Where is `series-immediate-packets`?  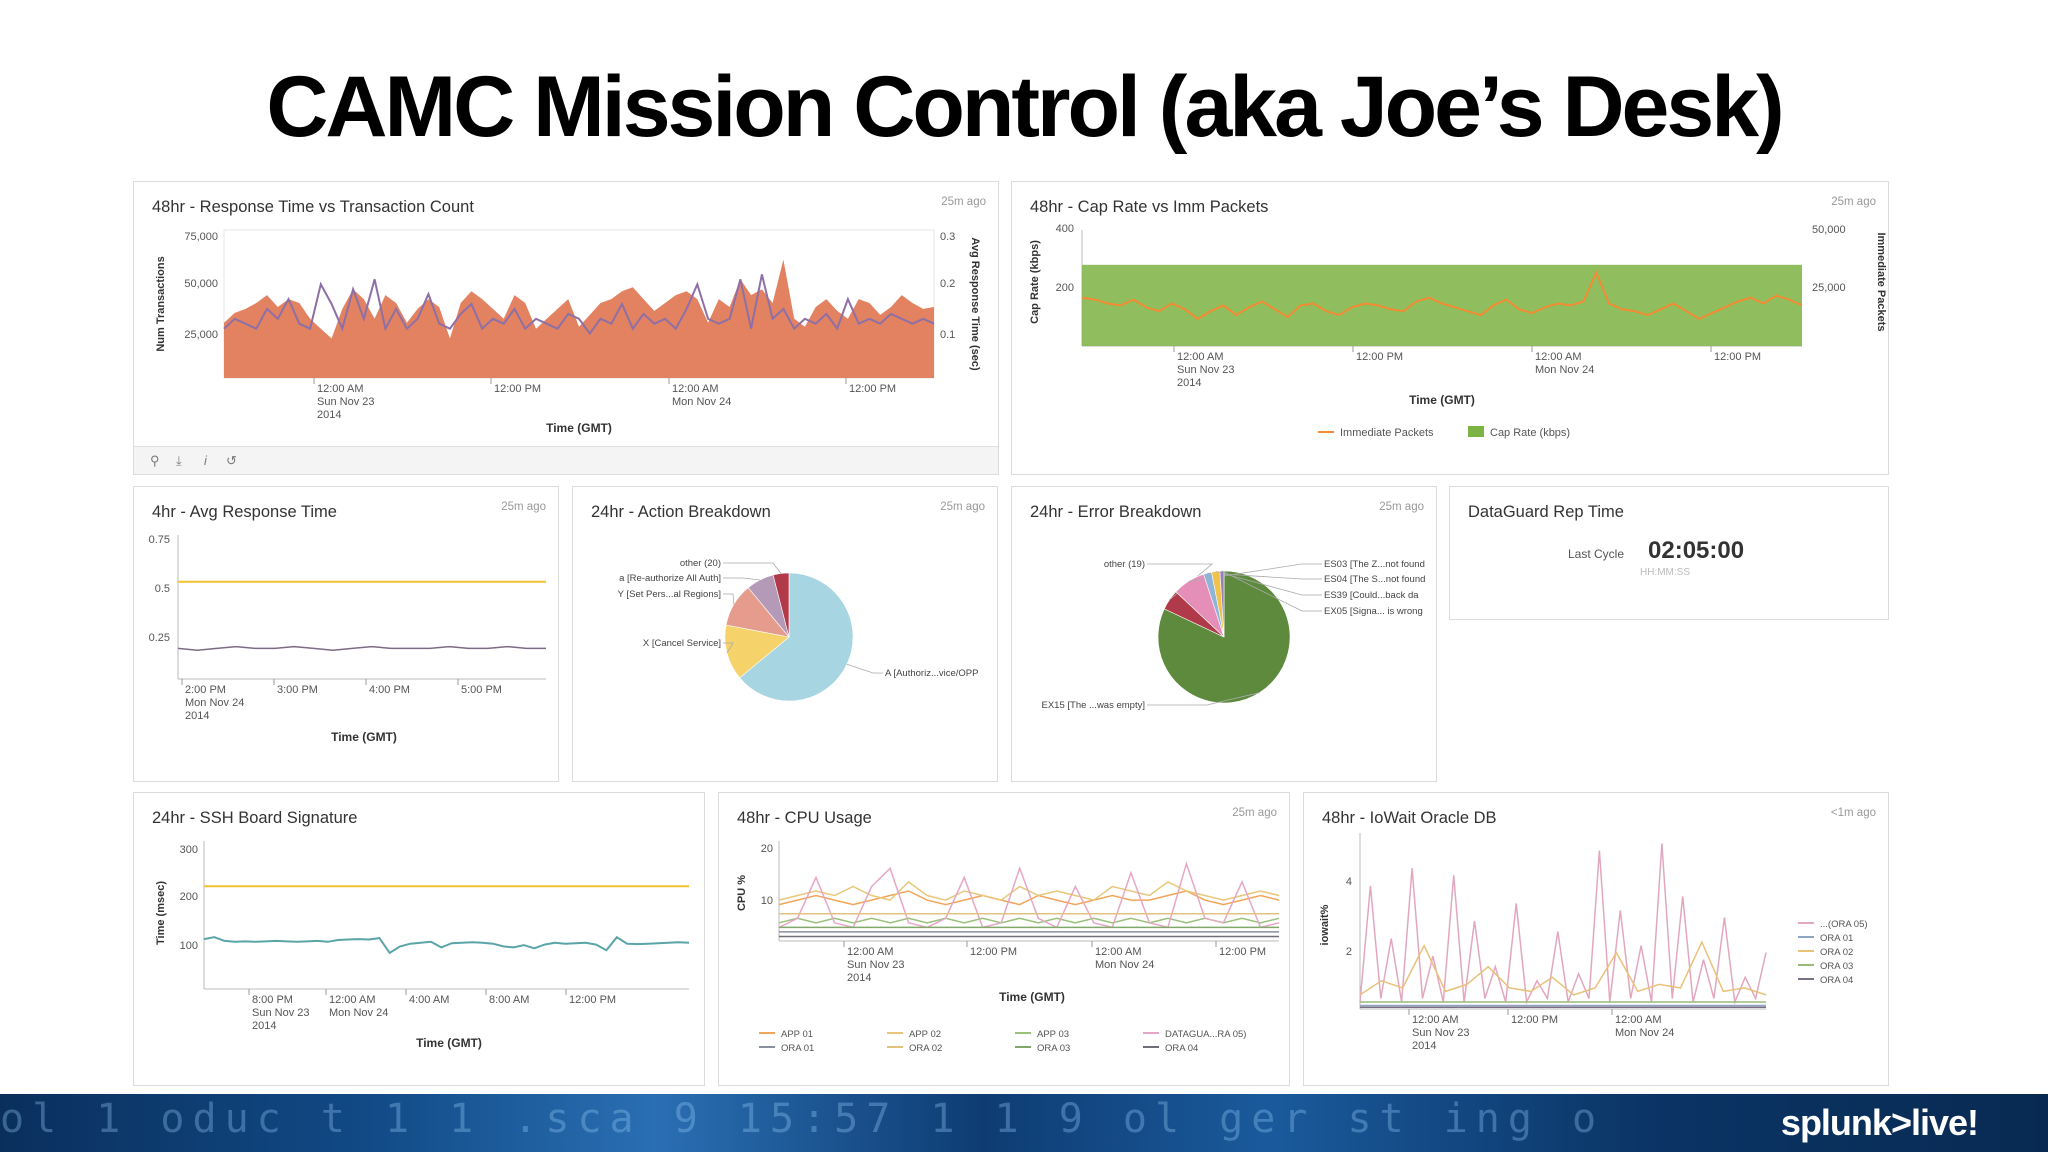
series-immediate-packets is located at coordinates (1442, 295).